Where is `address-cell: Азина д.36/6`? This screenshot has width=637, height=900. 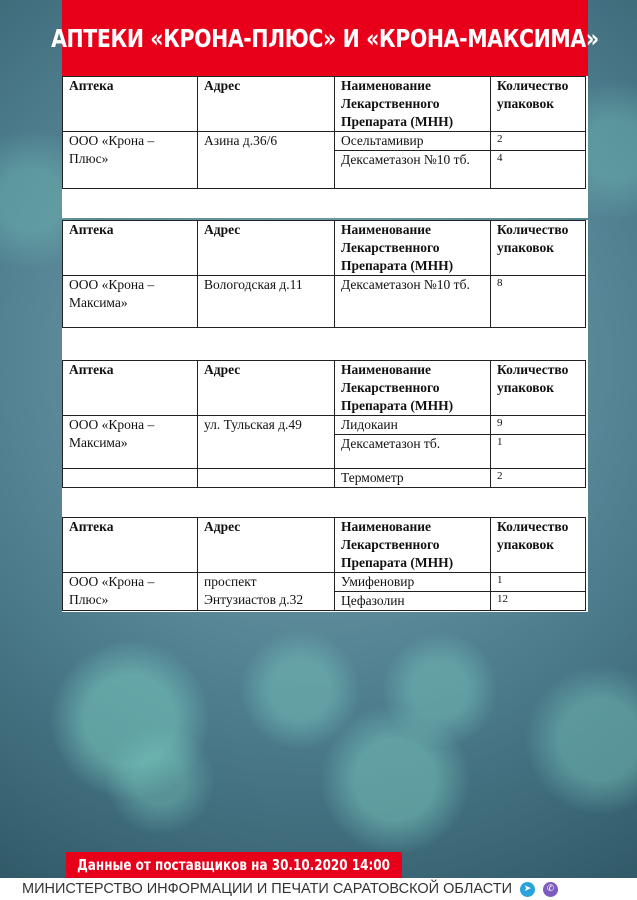
address-cell: Азина д.36/6 is located at coordinates (266, 160).